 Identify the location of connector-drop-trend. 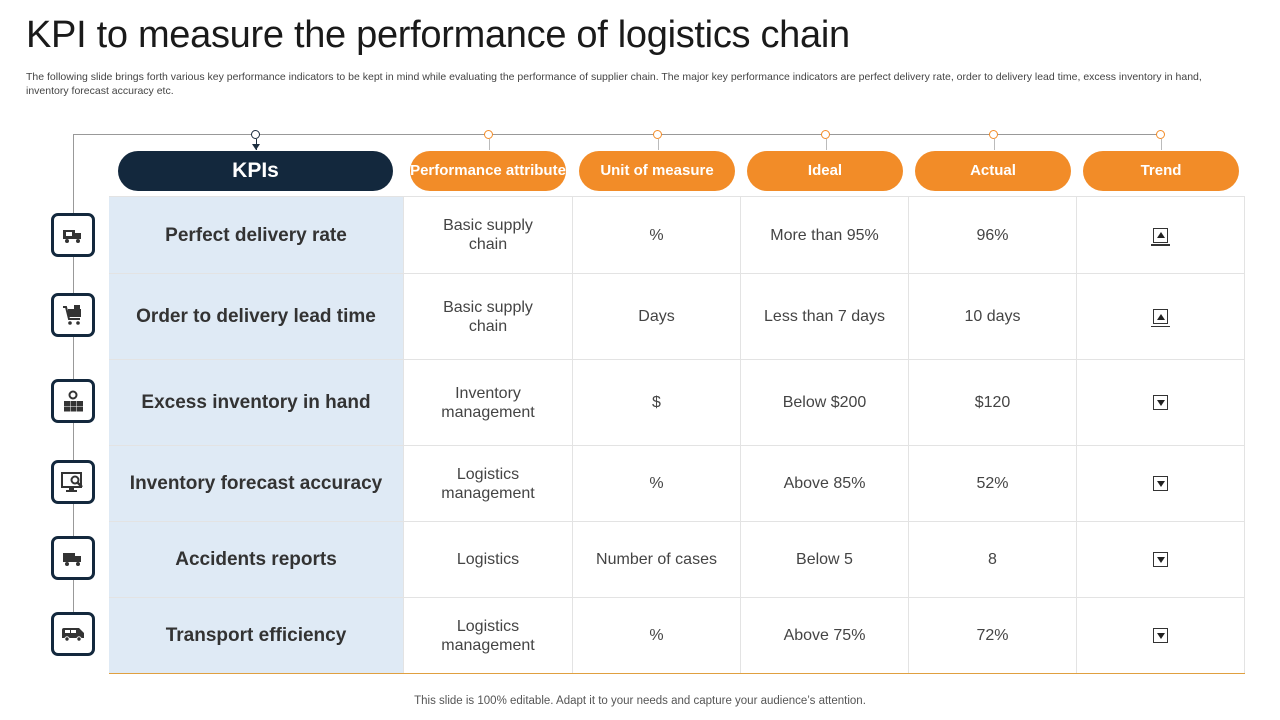
(1161, 144).